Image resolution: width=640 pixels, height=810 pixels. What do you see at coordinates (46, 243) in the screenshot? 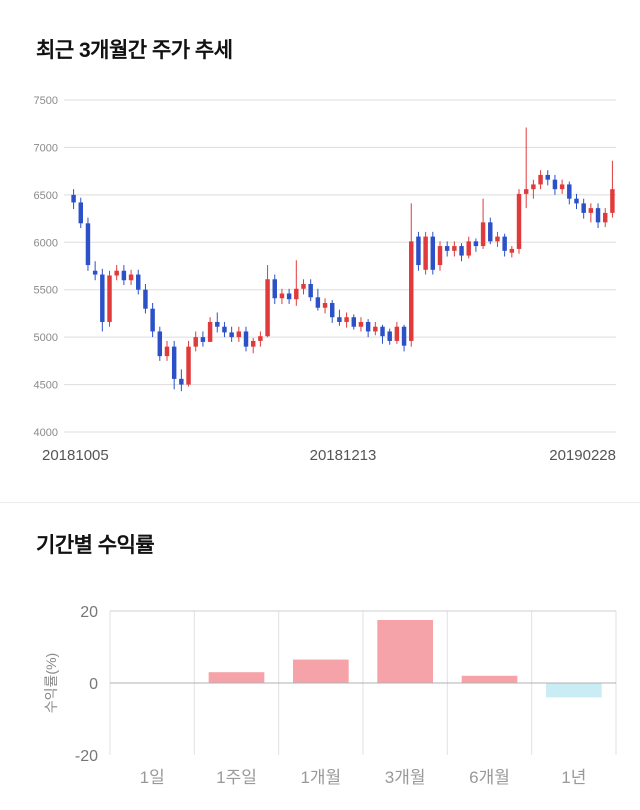
I see `y-tick-label: 6000` at bounding box center [46, 243].